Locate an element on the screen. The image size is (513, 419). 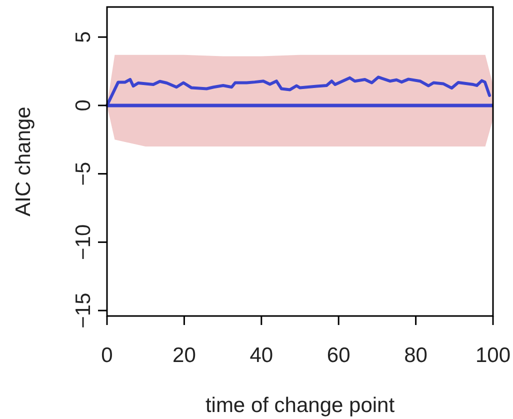
x-tick-label: 60 is located at coordinates (338, 355).